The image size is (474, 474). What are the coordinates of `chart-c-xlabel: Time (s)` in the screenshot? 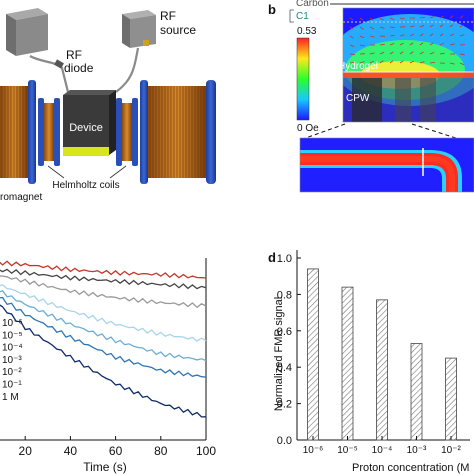 It's located at (105, 467).